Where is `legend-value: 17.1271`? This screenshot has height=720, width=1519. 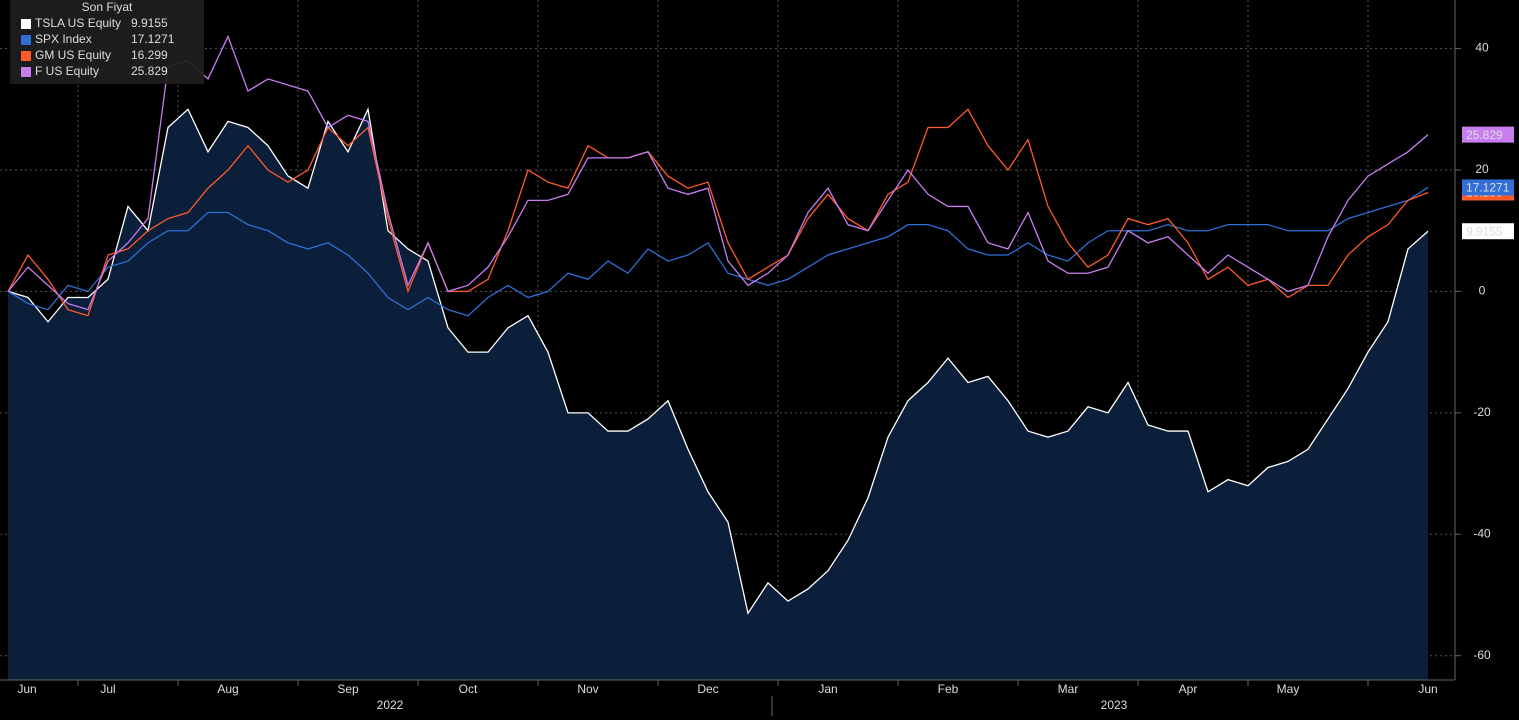
legend-value: 17.1271 is located at coordinates (153, 39).